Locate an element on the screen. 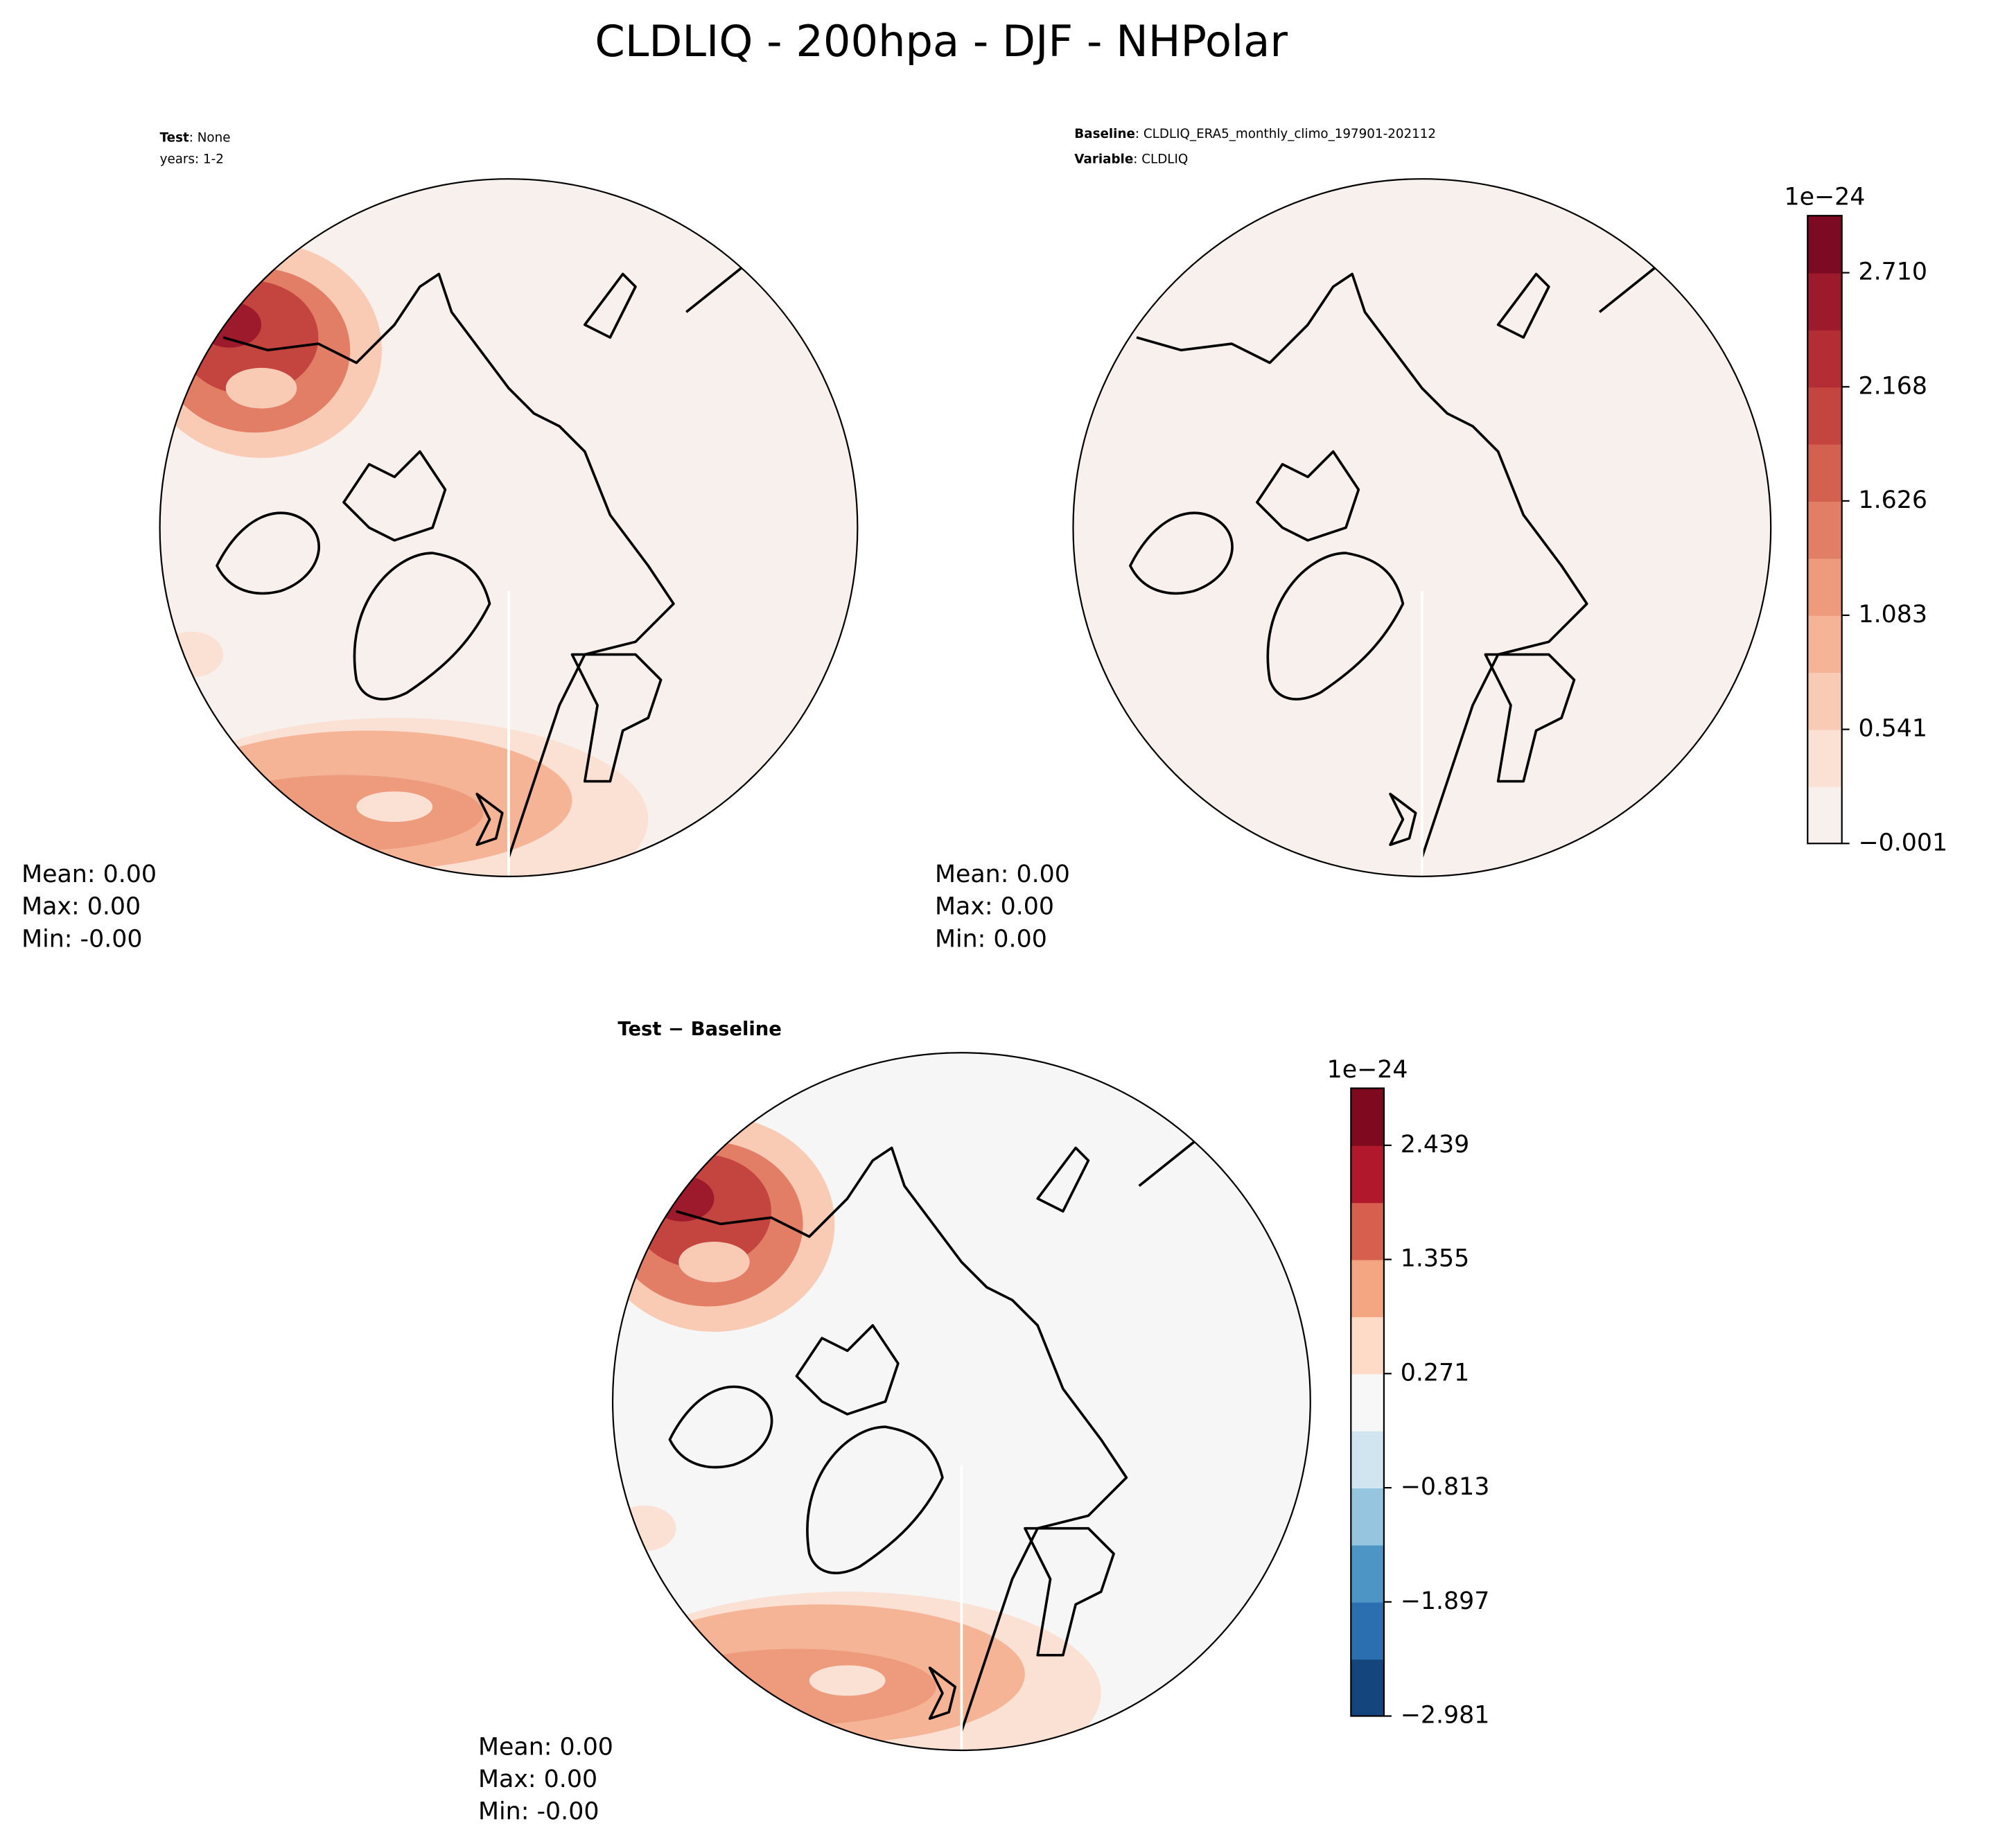  header-value: years: 1-2 is located at coordinates (192, 159).